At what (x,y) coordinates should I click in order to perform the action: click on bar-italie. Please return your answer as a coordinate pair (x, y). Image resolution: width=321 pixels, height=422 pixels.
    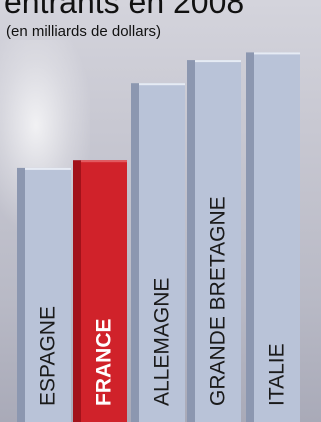
    Looking at the image, I should click on (277, 237).